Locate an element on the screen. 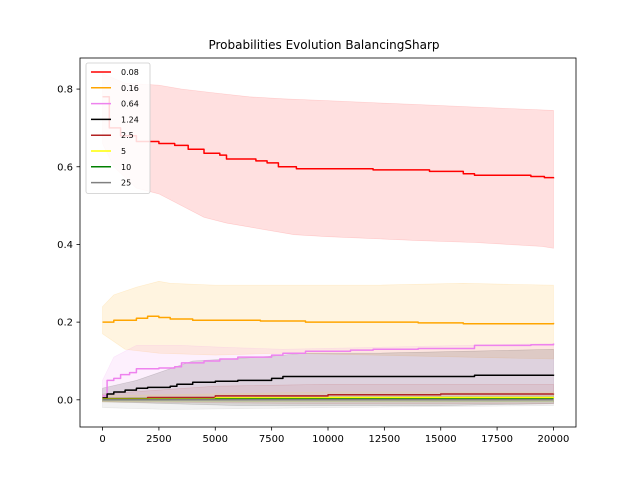  x-tick-label: 2500 is located at coordinates (158, 439).